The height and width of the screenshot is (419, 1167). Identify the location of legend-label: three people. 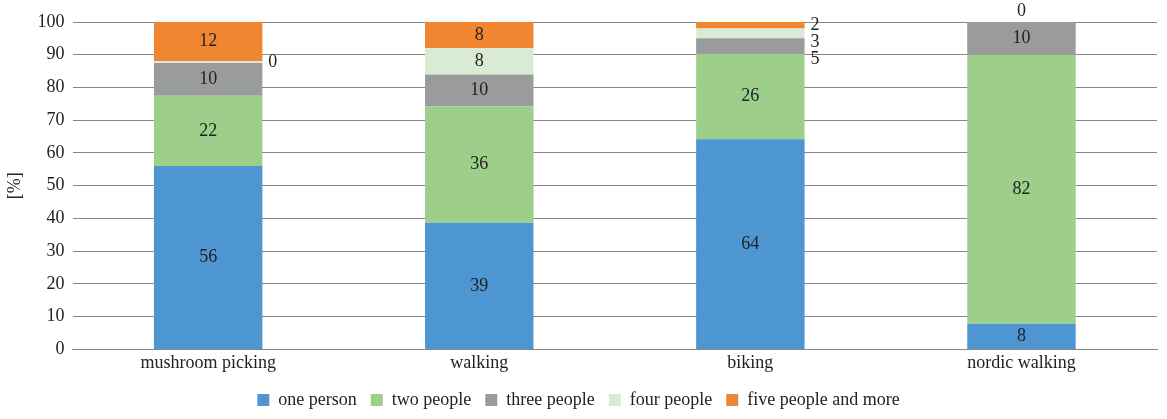
(550, 398).